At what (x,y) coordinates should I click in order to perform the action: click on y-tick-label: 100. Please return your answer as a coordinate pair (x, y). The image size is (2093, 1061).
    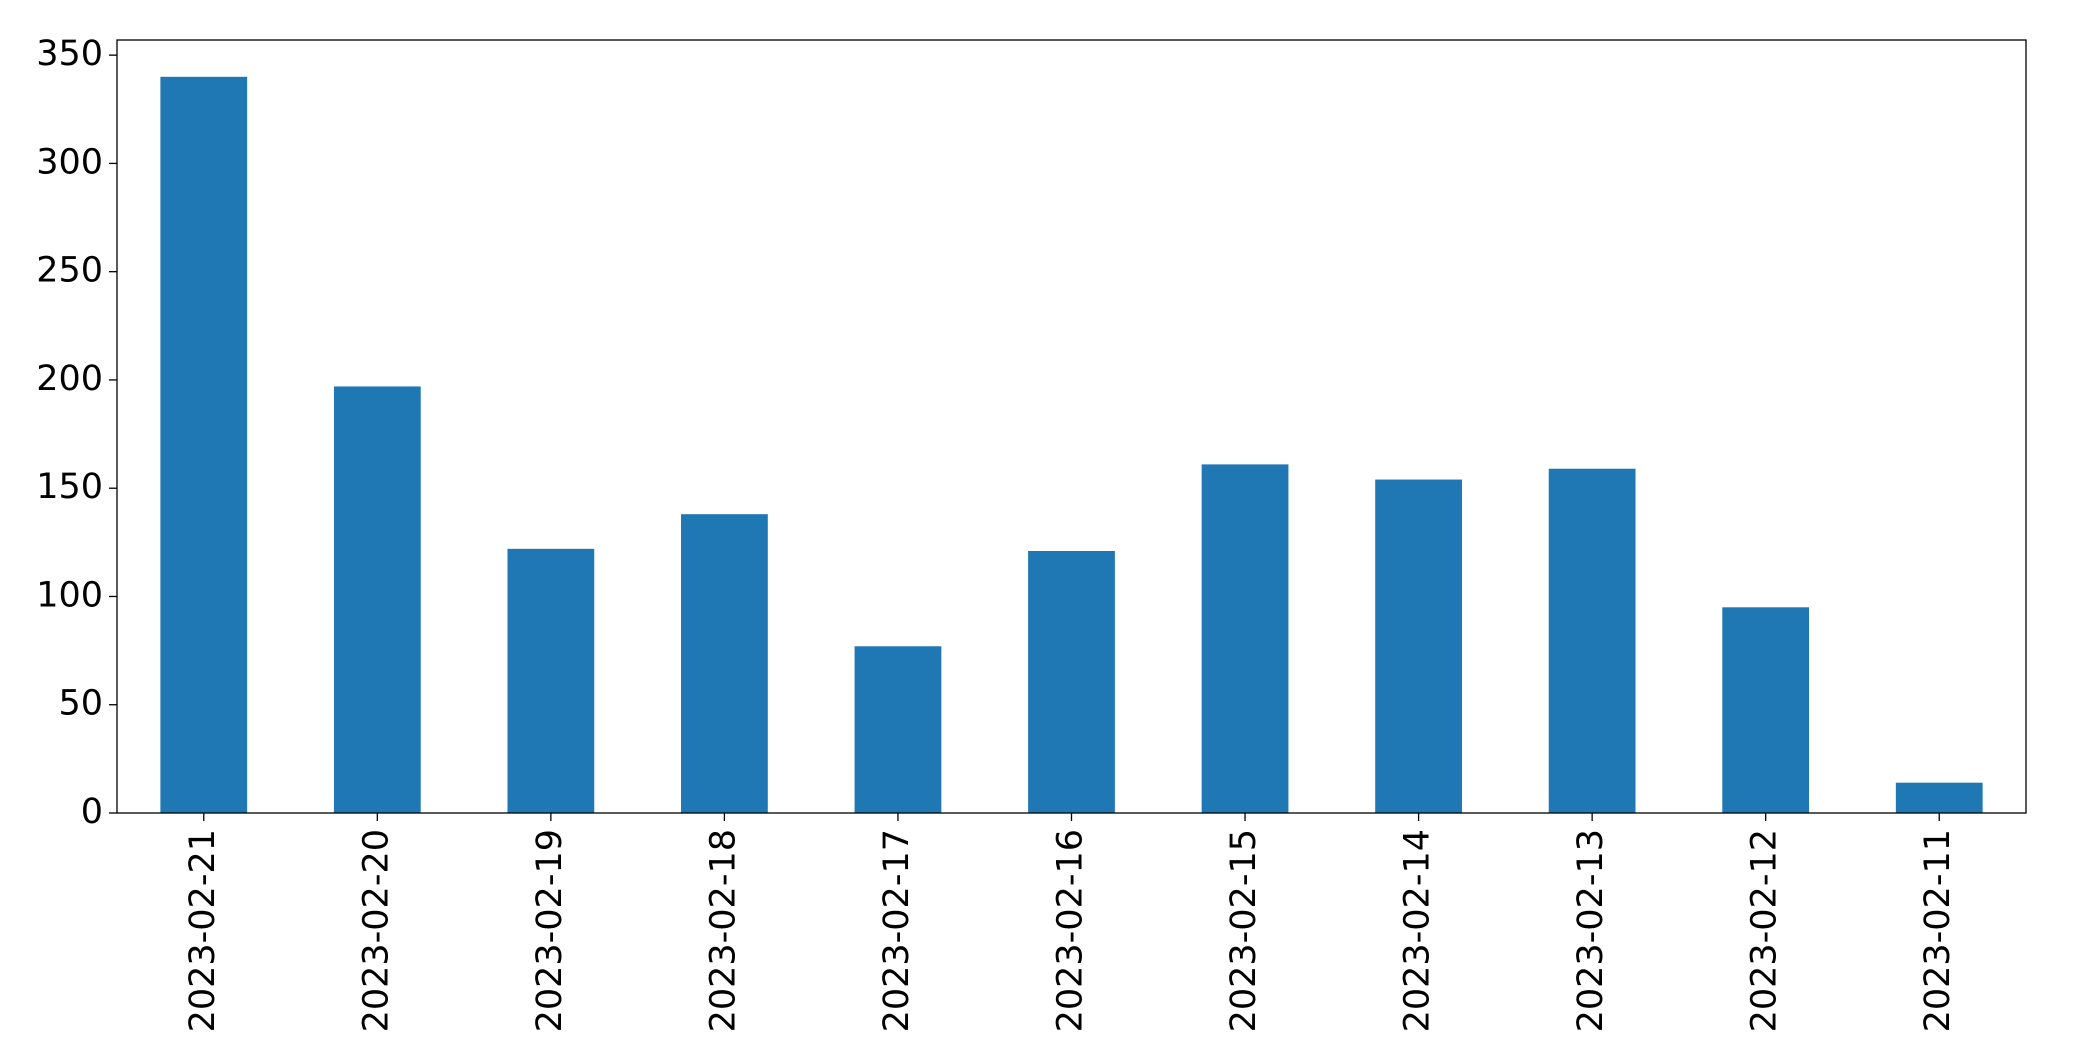
    Looking at the image, I should click on (69, 595).